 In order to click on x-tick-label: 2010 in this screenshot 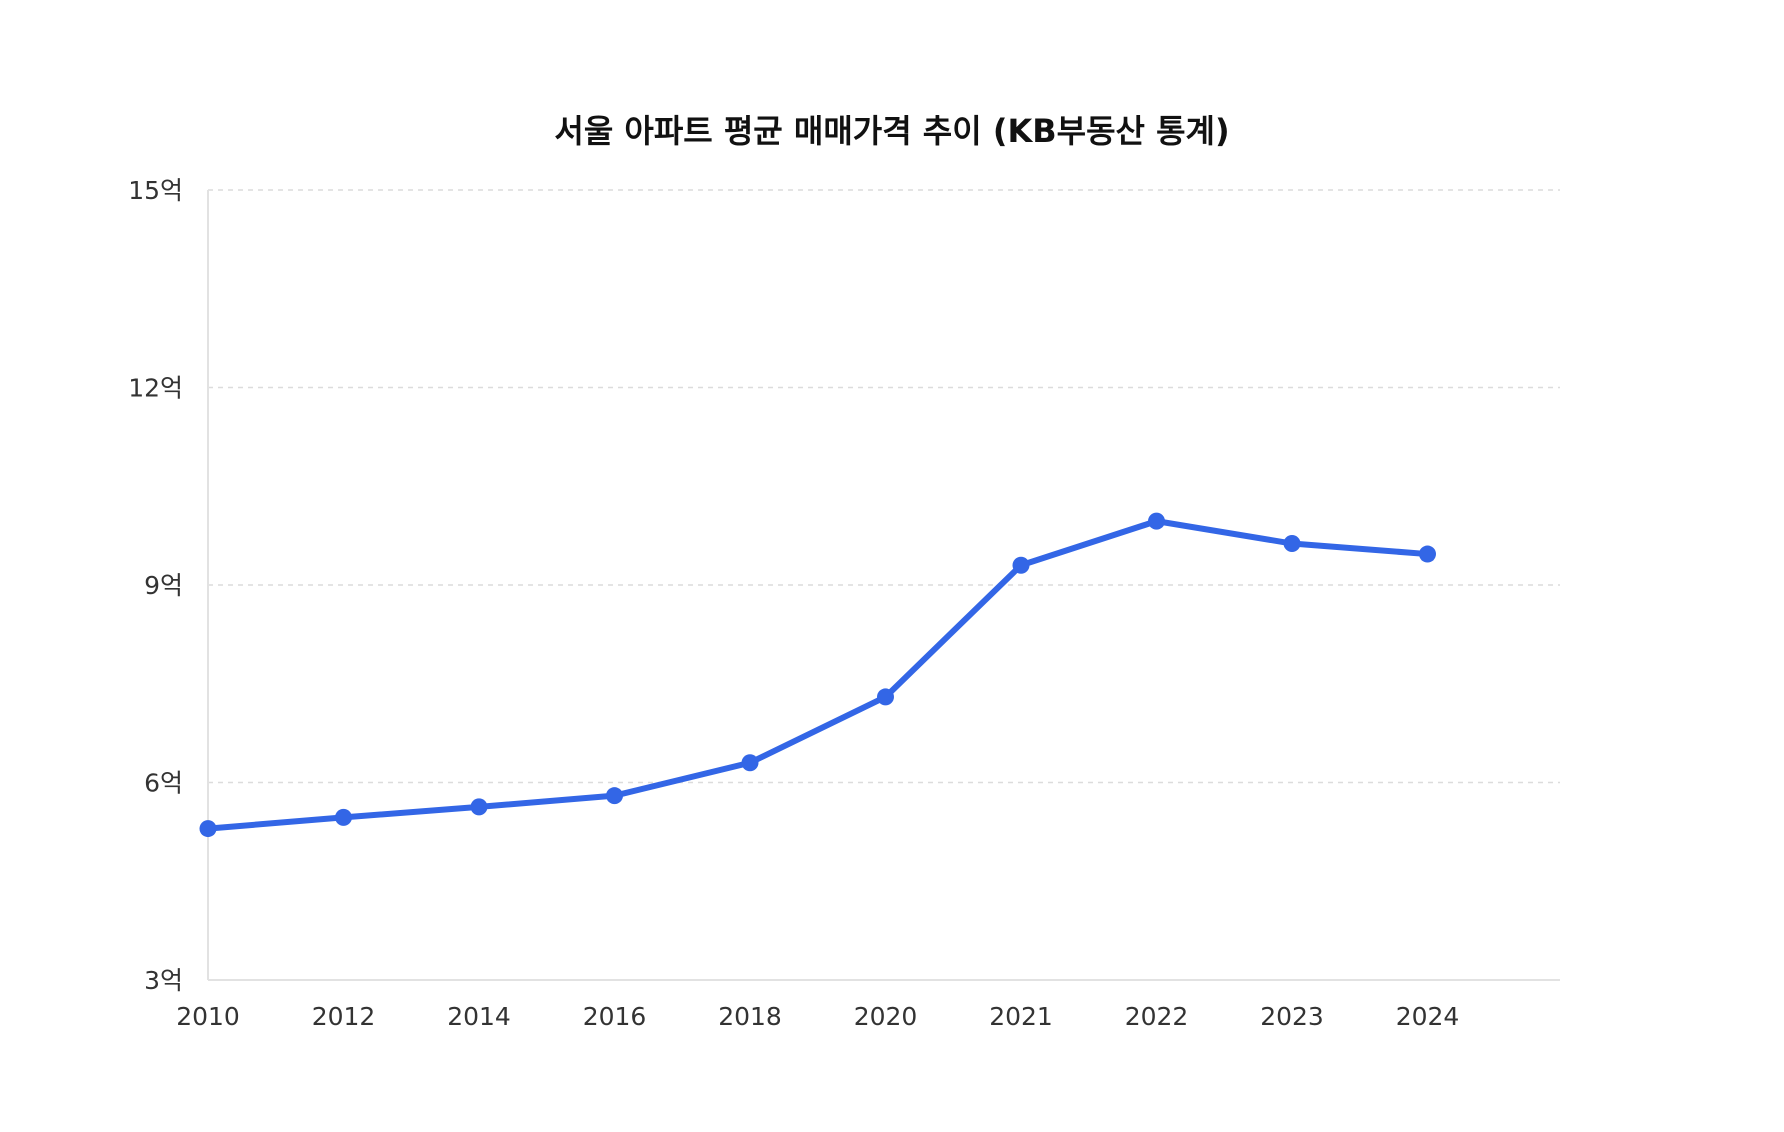, I will do `click(208, 1016)`.